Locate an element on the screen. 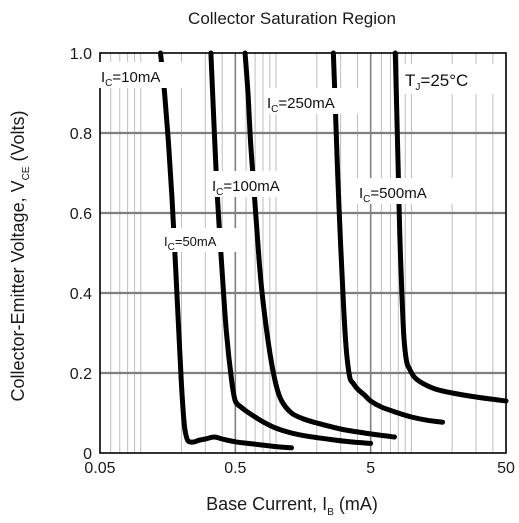  x-tick-labels: 0.05 0.5 5 50 is located at coordinates (299, 468).